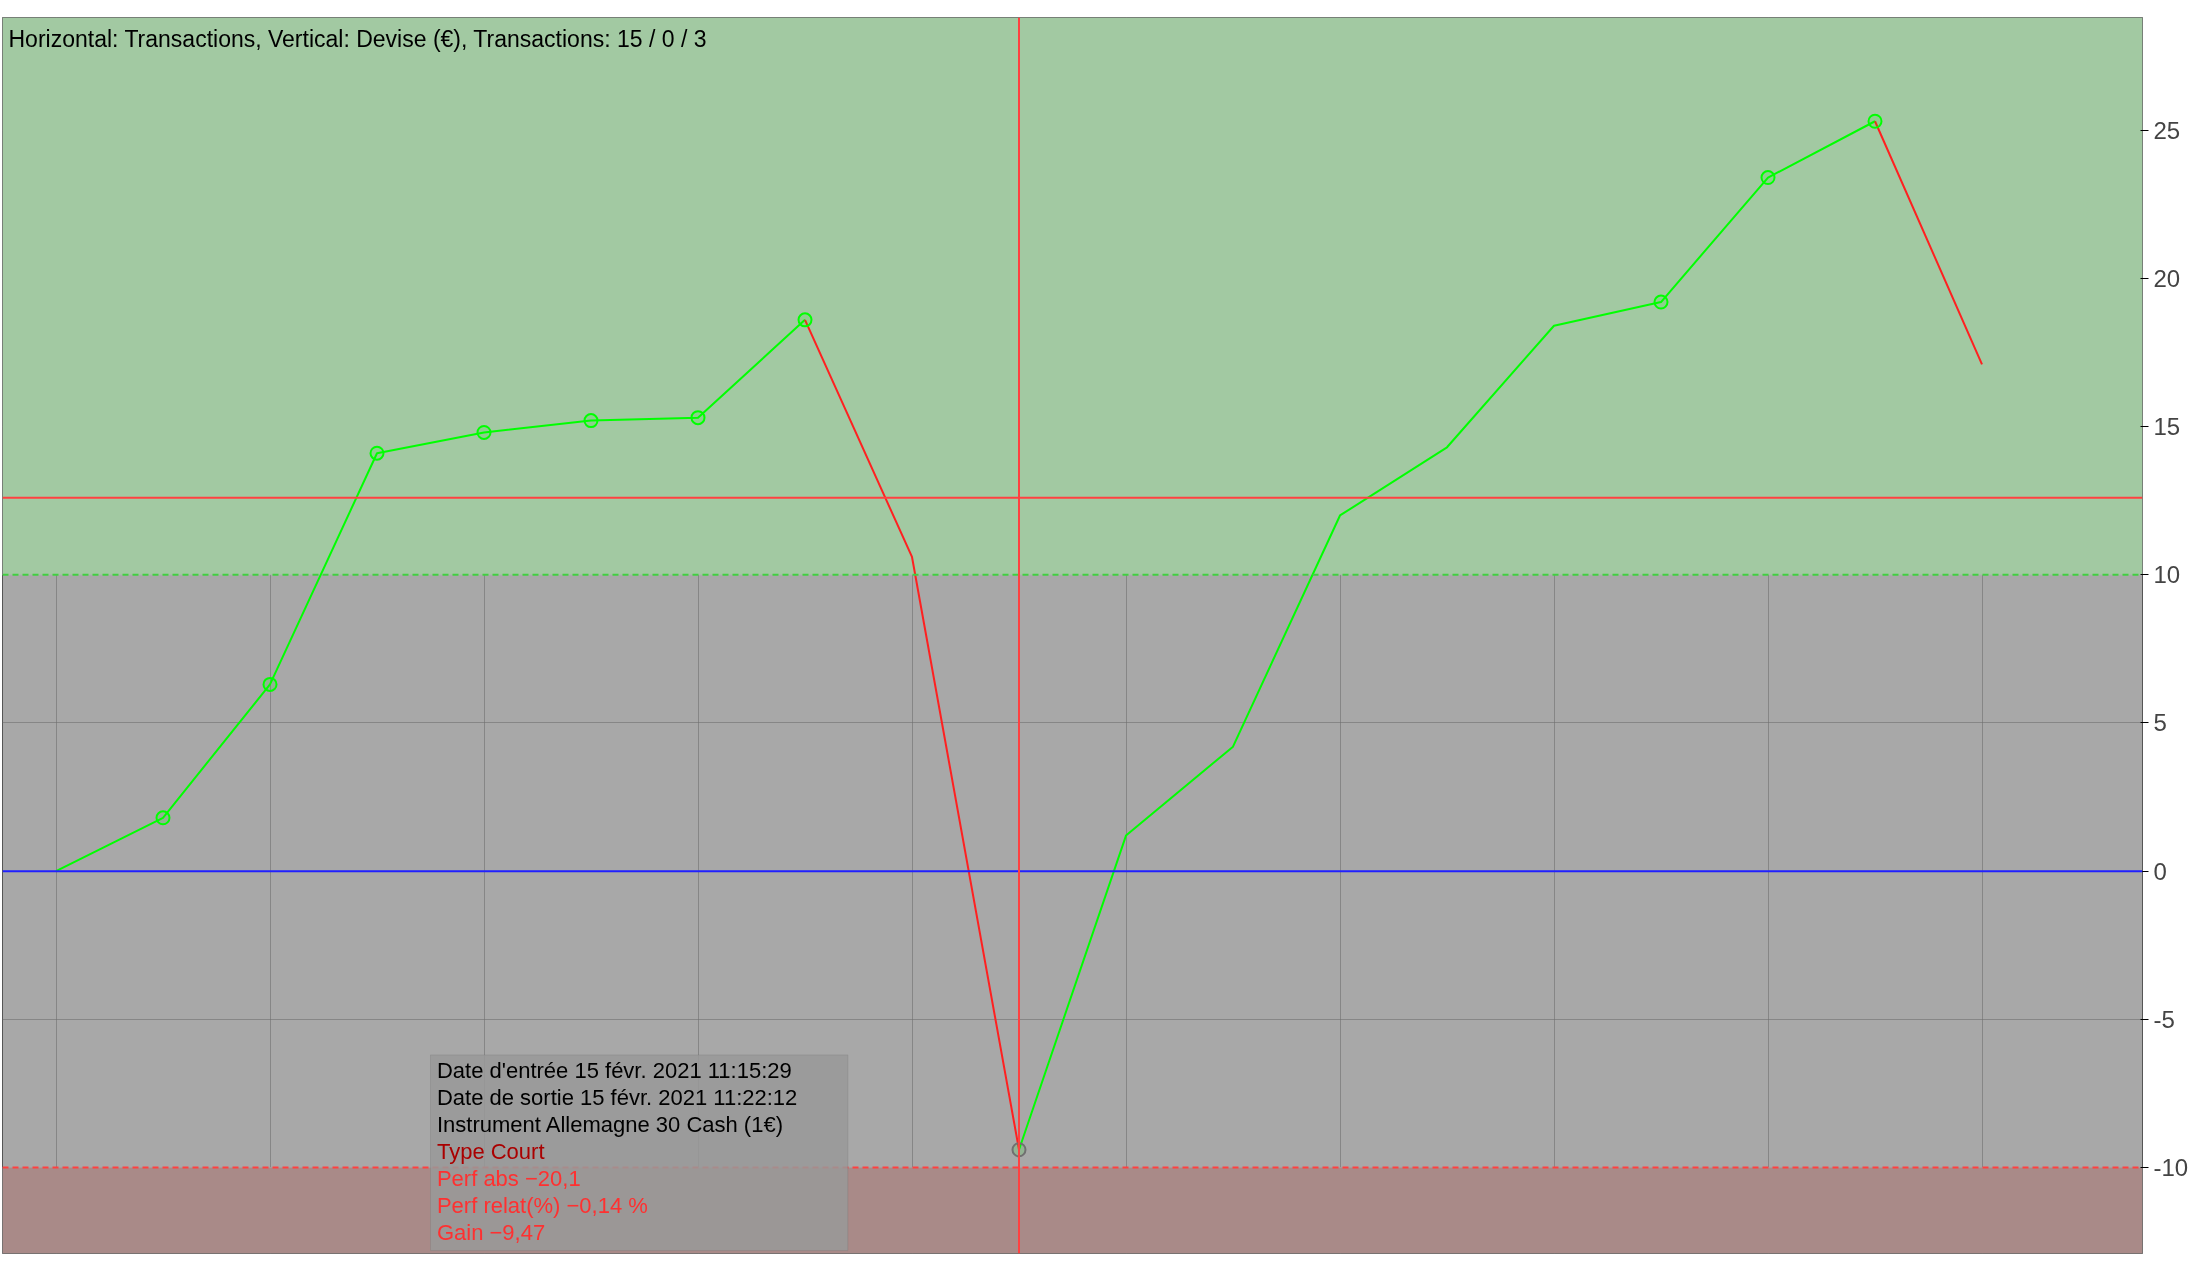 Image resolution: width=2212 pixels, height=1268 pixels. Describe the element at coordinates (2160, 723) in the screenshot. I see `y-tick-label: 5` at that location.